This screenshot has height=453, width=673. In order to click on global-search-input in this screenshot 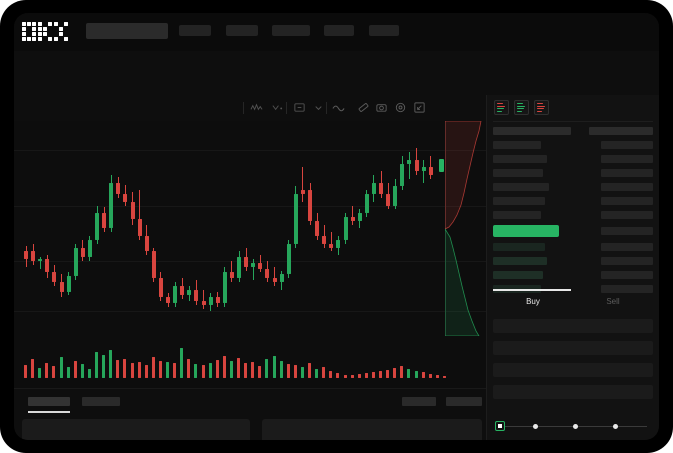, I will do `click(127, 31)`.